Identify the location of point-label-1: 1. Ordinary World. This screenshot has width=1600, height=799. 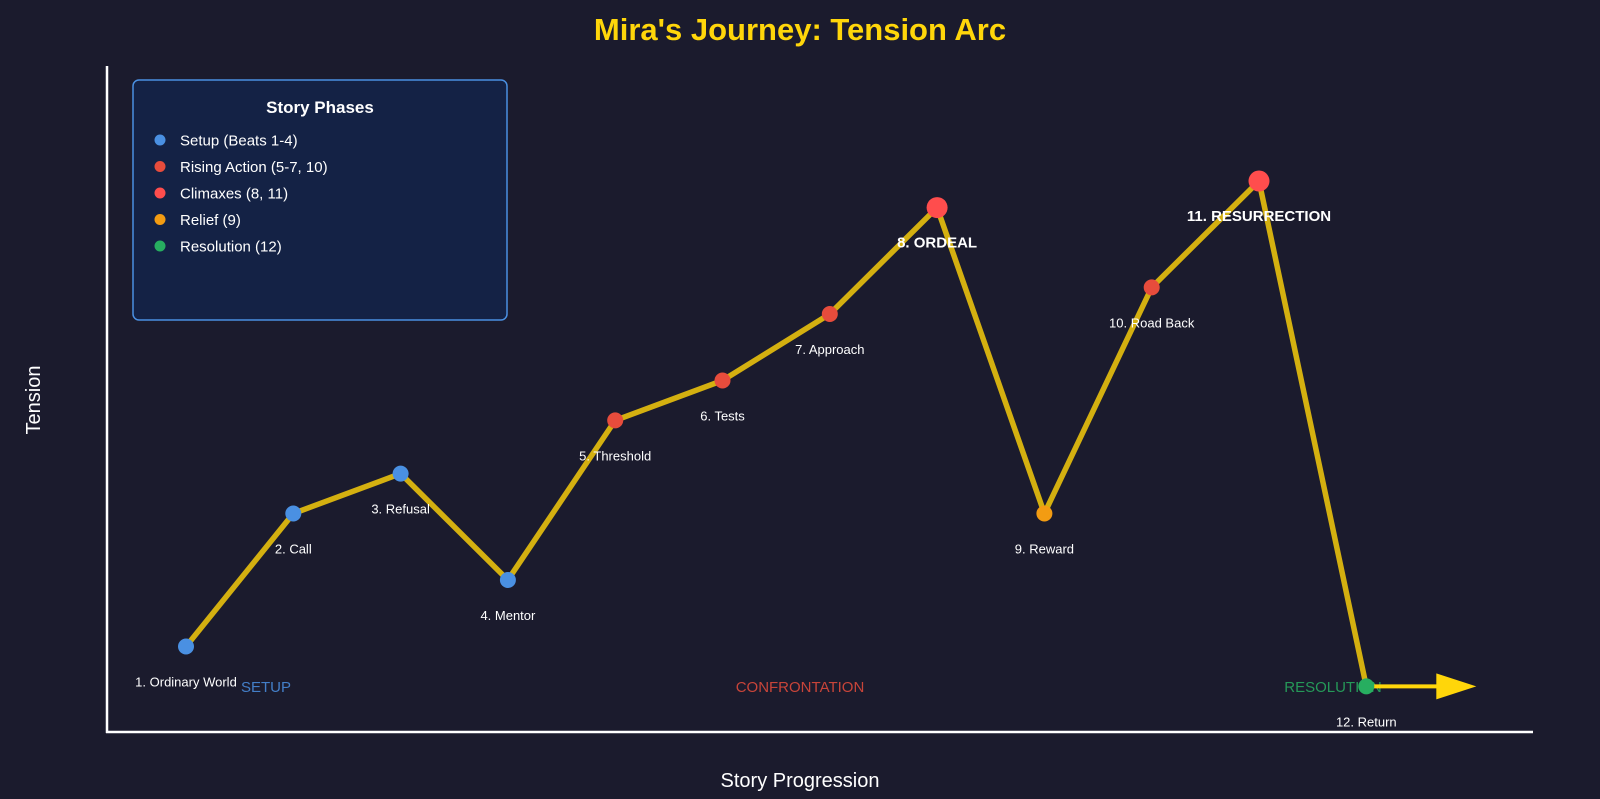
(186, 682).